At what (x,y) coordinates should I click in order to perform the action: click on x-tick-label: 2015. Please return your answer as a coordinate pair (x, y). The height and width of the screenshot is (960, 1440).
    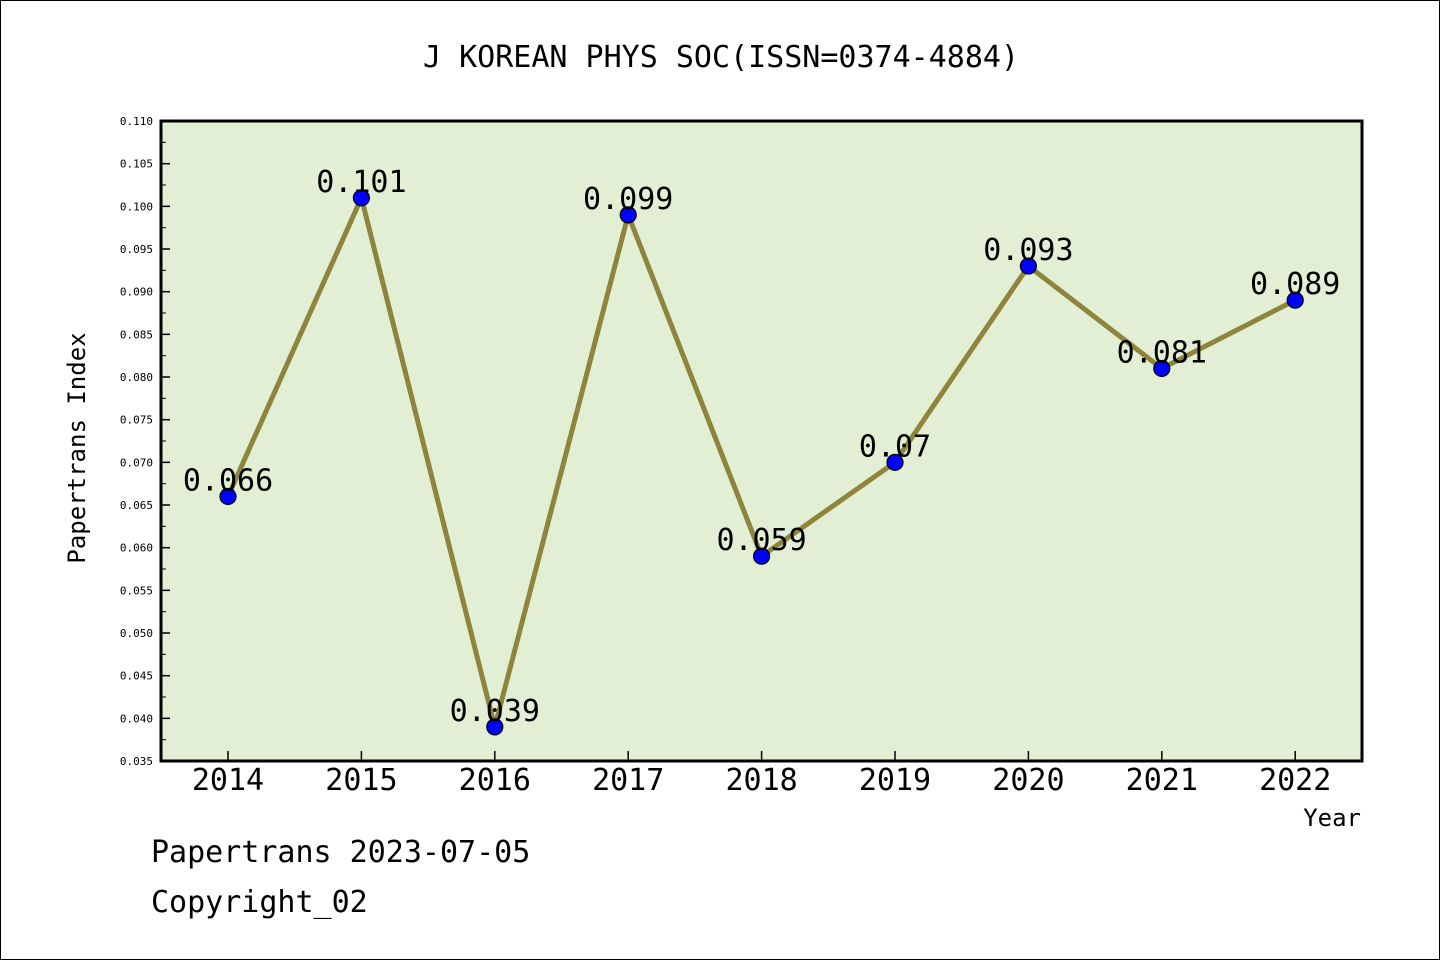
    Looking at the image, I should click on (361, 780).